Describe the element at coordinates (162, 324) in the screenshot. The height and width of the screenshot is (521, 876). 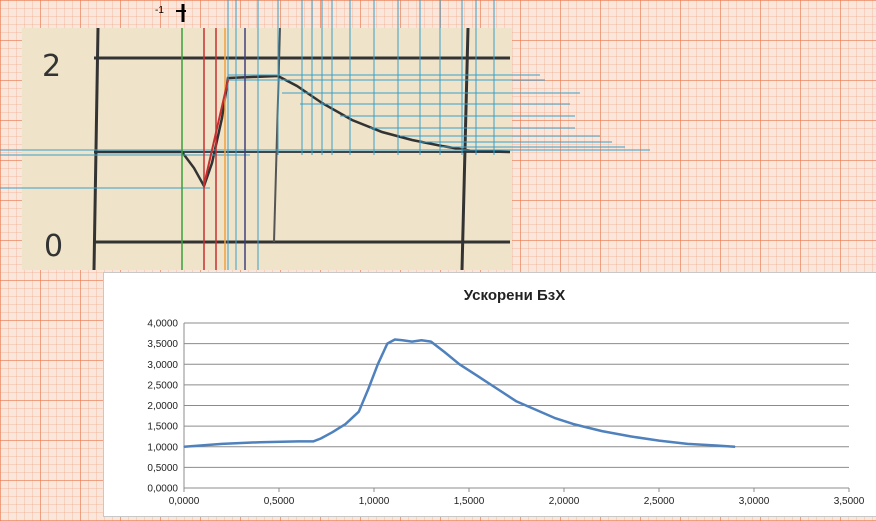
I see `y-tick-label: 4,0000` at that location.